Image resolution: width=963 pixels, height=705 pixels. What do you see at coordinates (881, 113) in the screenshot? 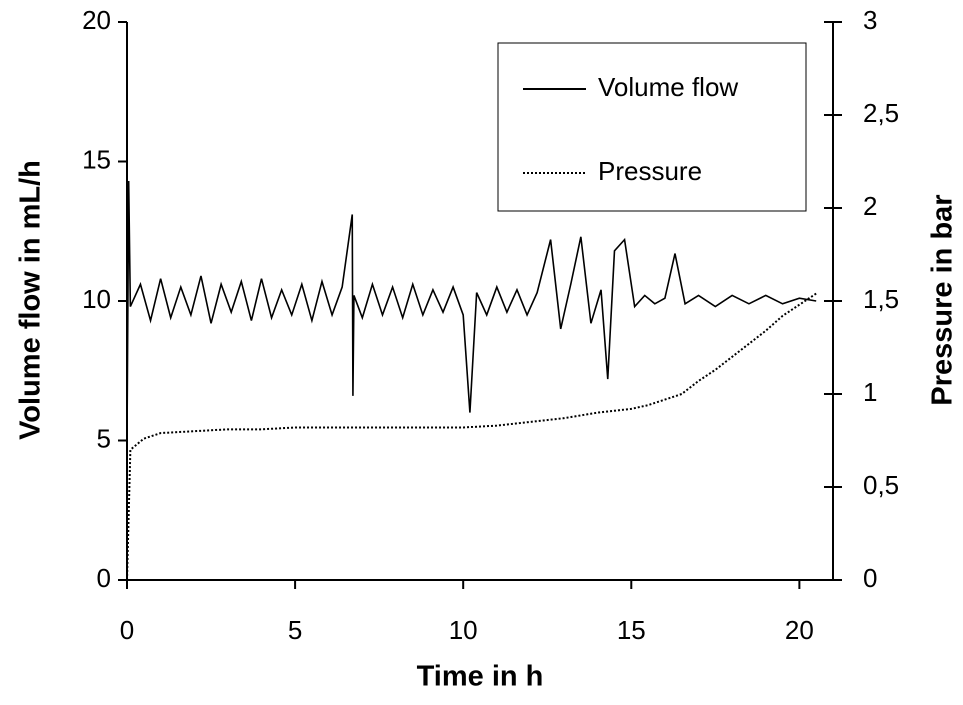
I see `y2-tick-label: 2,5` at bounding box center [881, 113].